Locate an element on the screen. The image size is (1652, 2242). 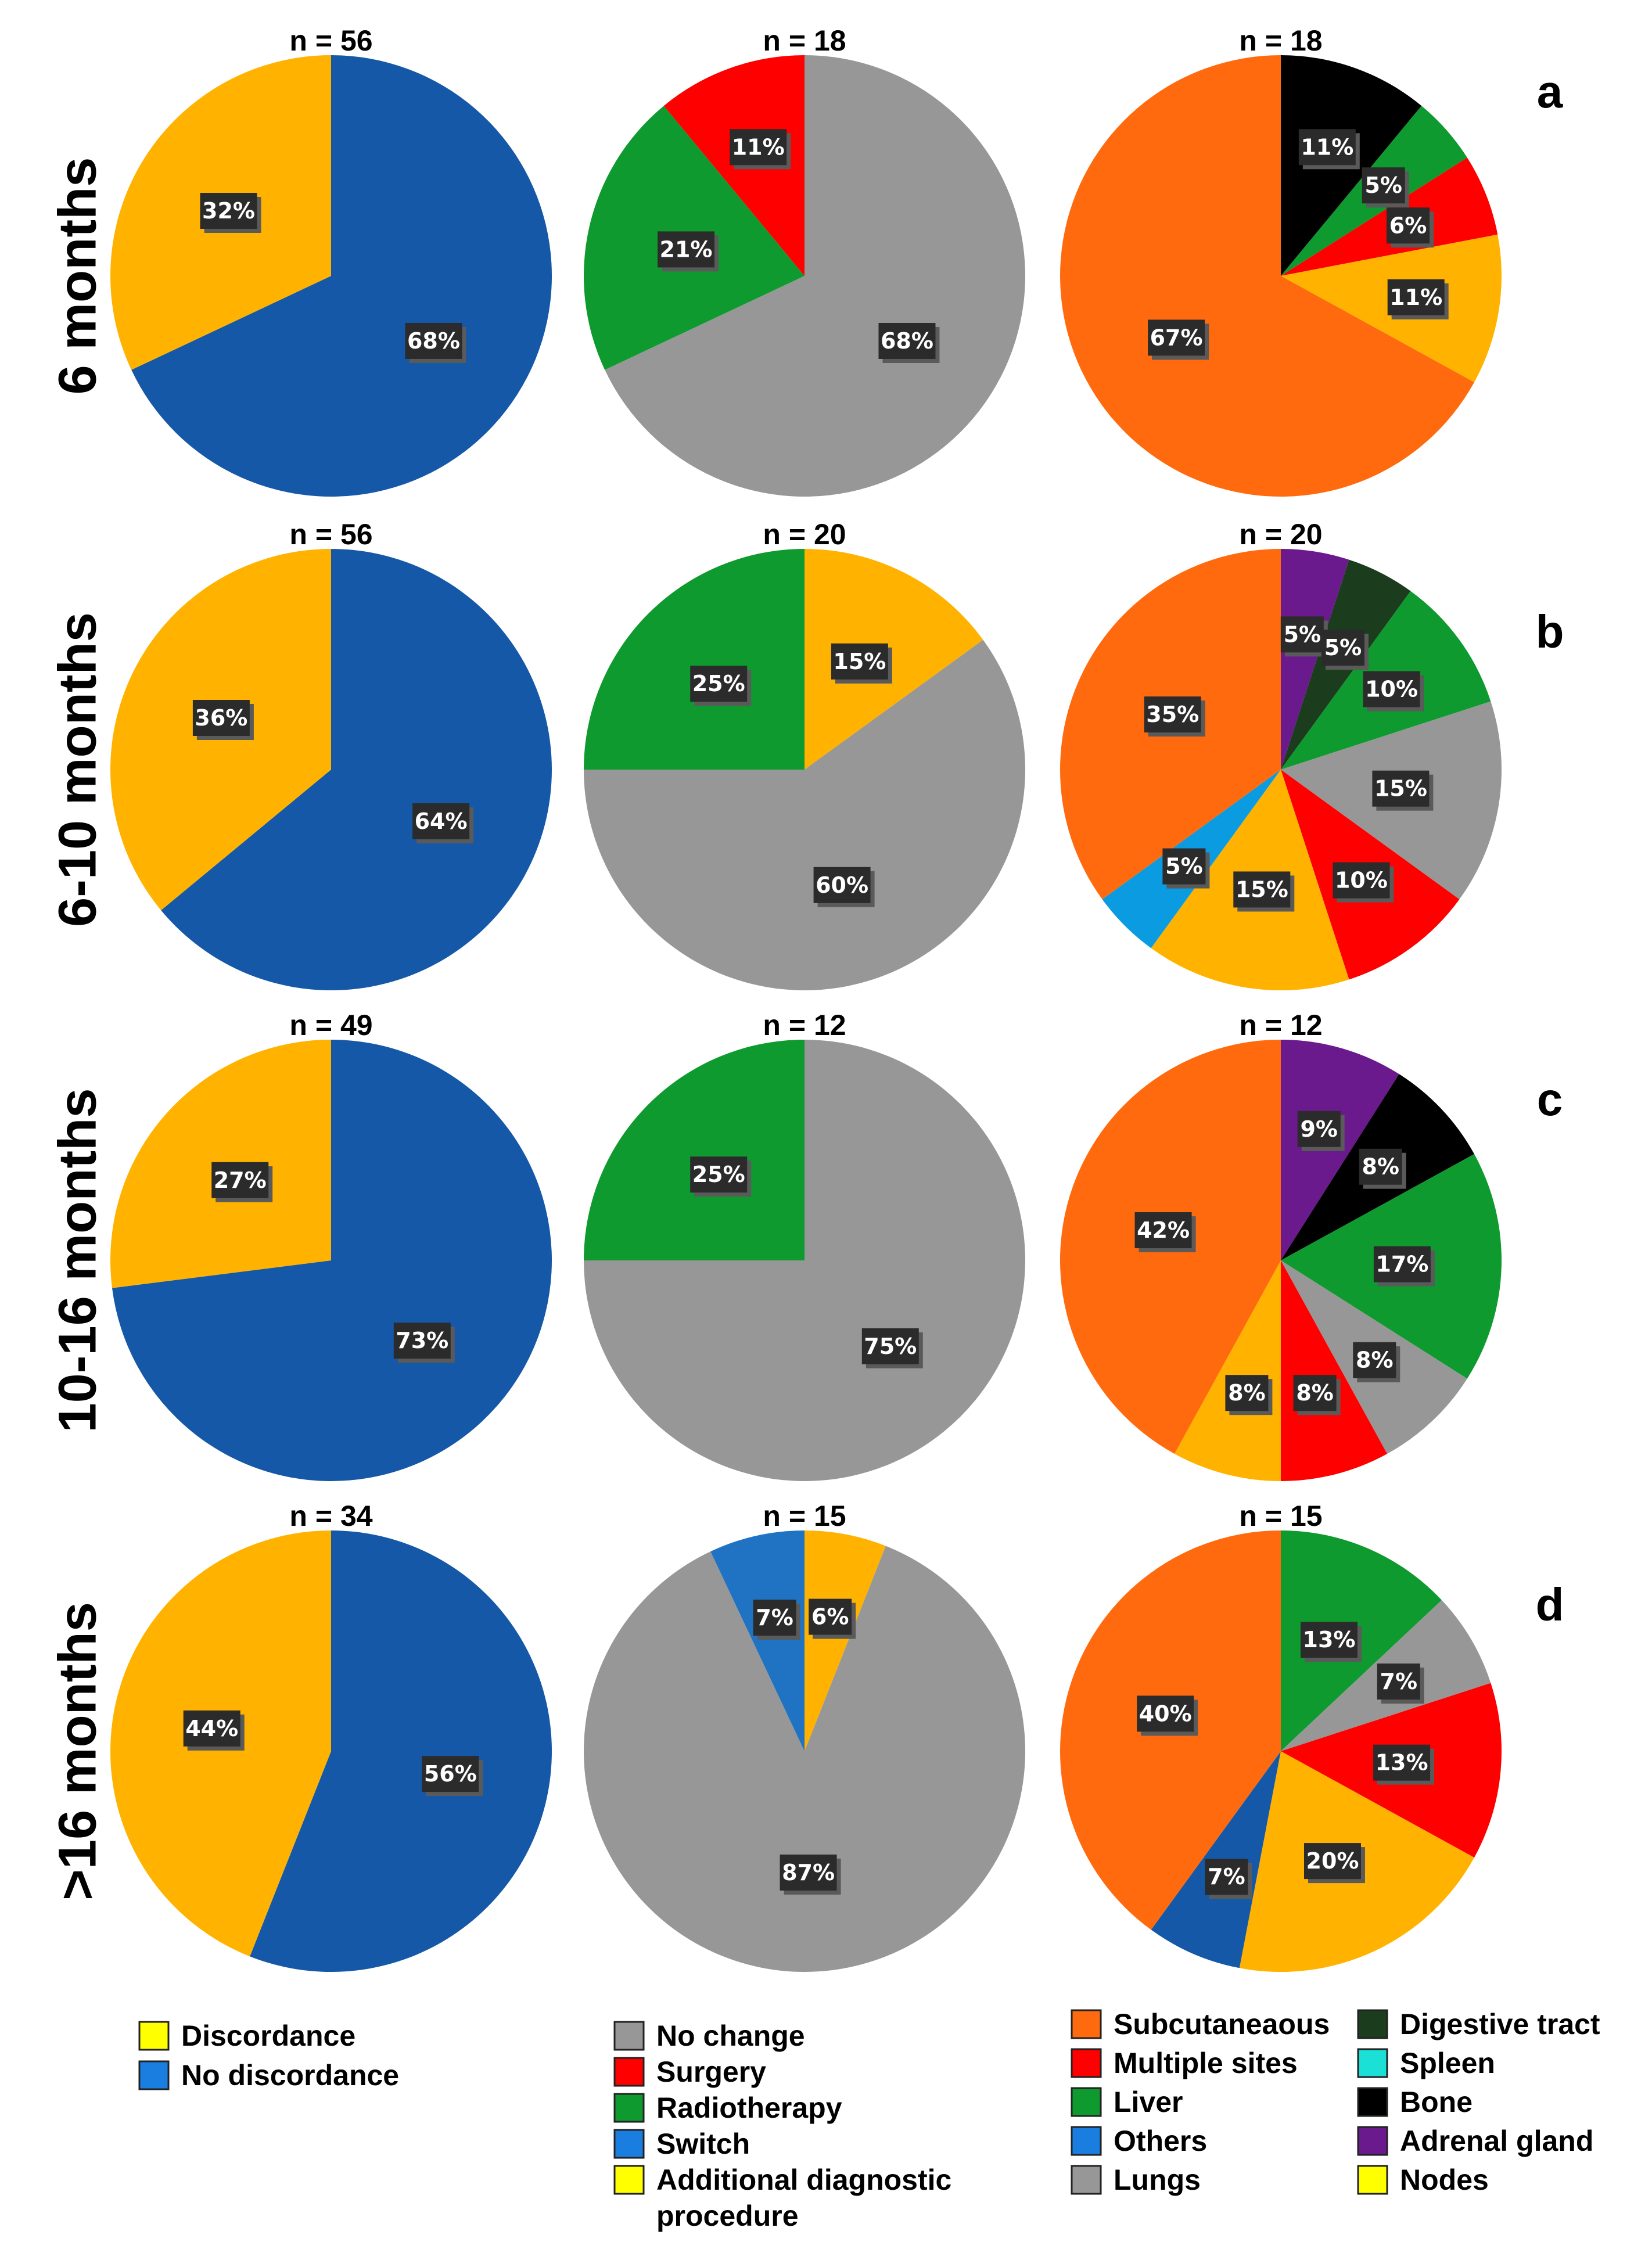
data-label-text: 87% is located at coordinates (808, 1872).